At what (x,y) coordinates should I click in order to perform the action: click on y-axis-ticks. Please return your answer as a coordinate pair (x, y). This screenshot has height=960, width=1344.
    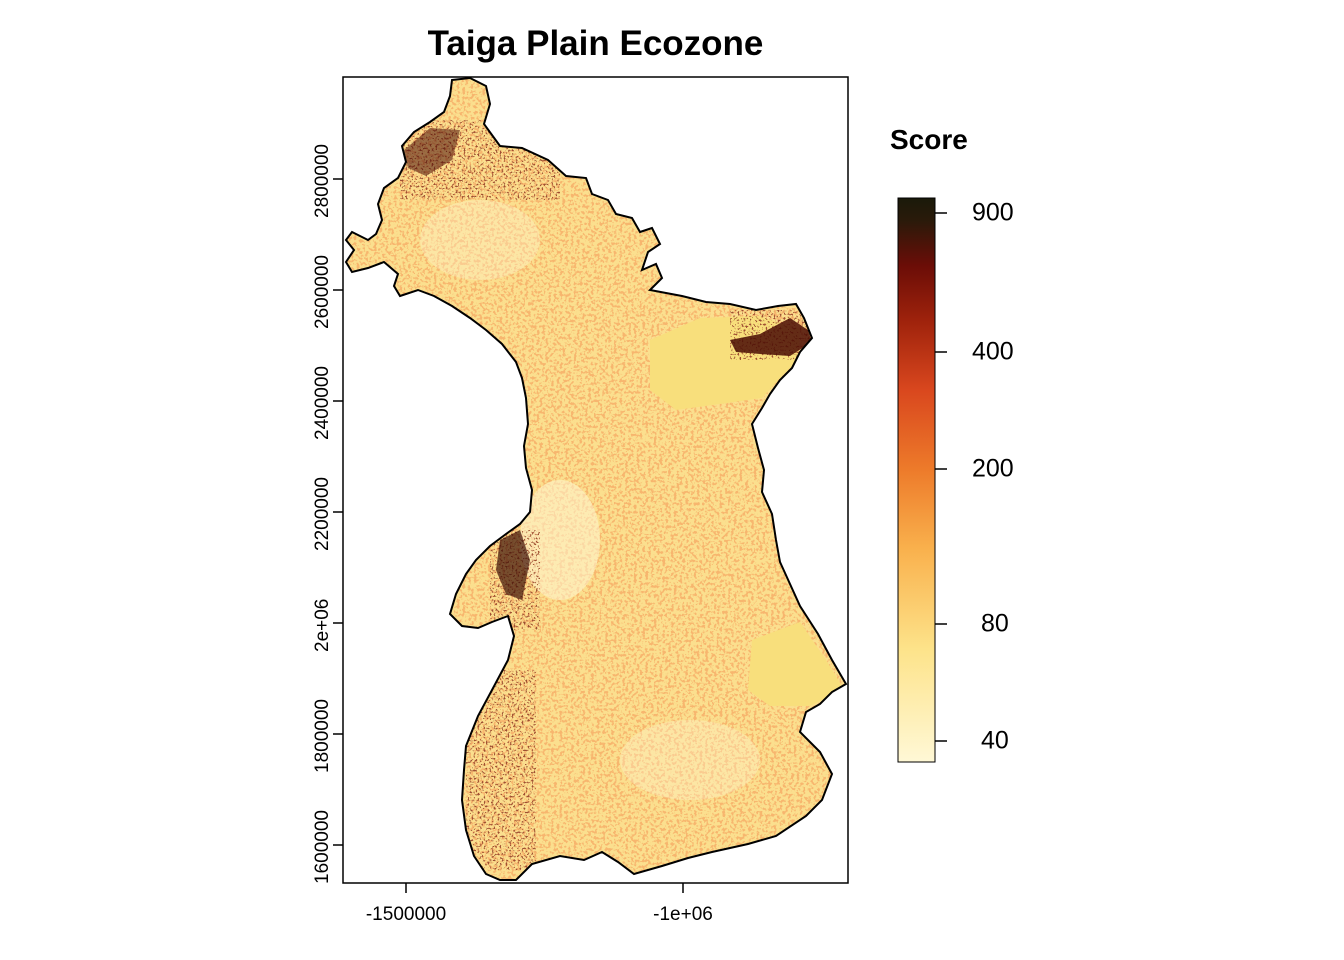
    Looking at the image, I should click on (338, 512).